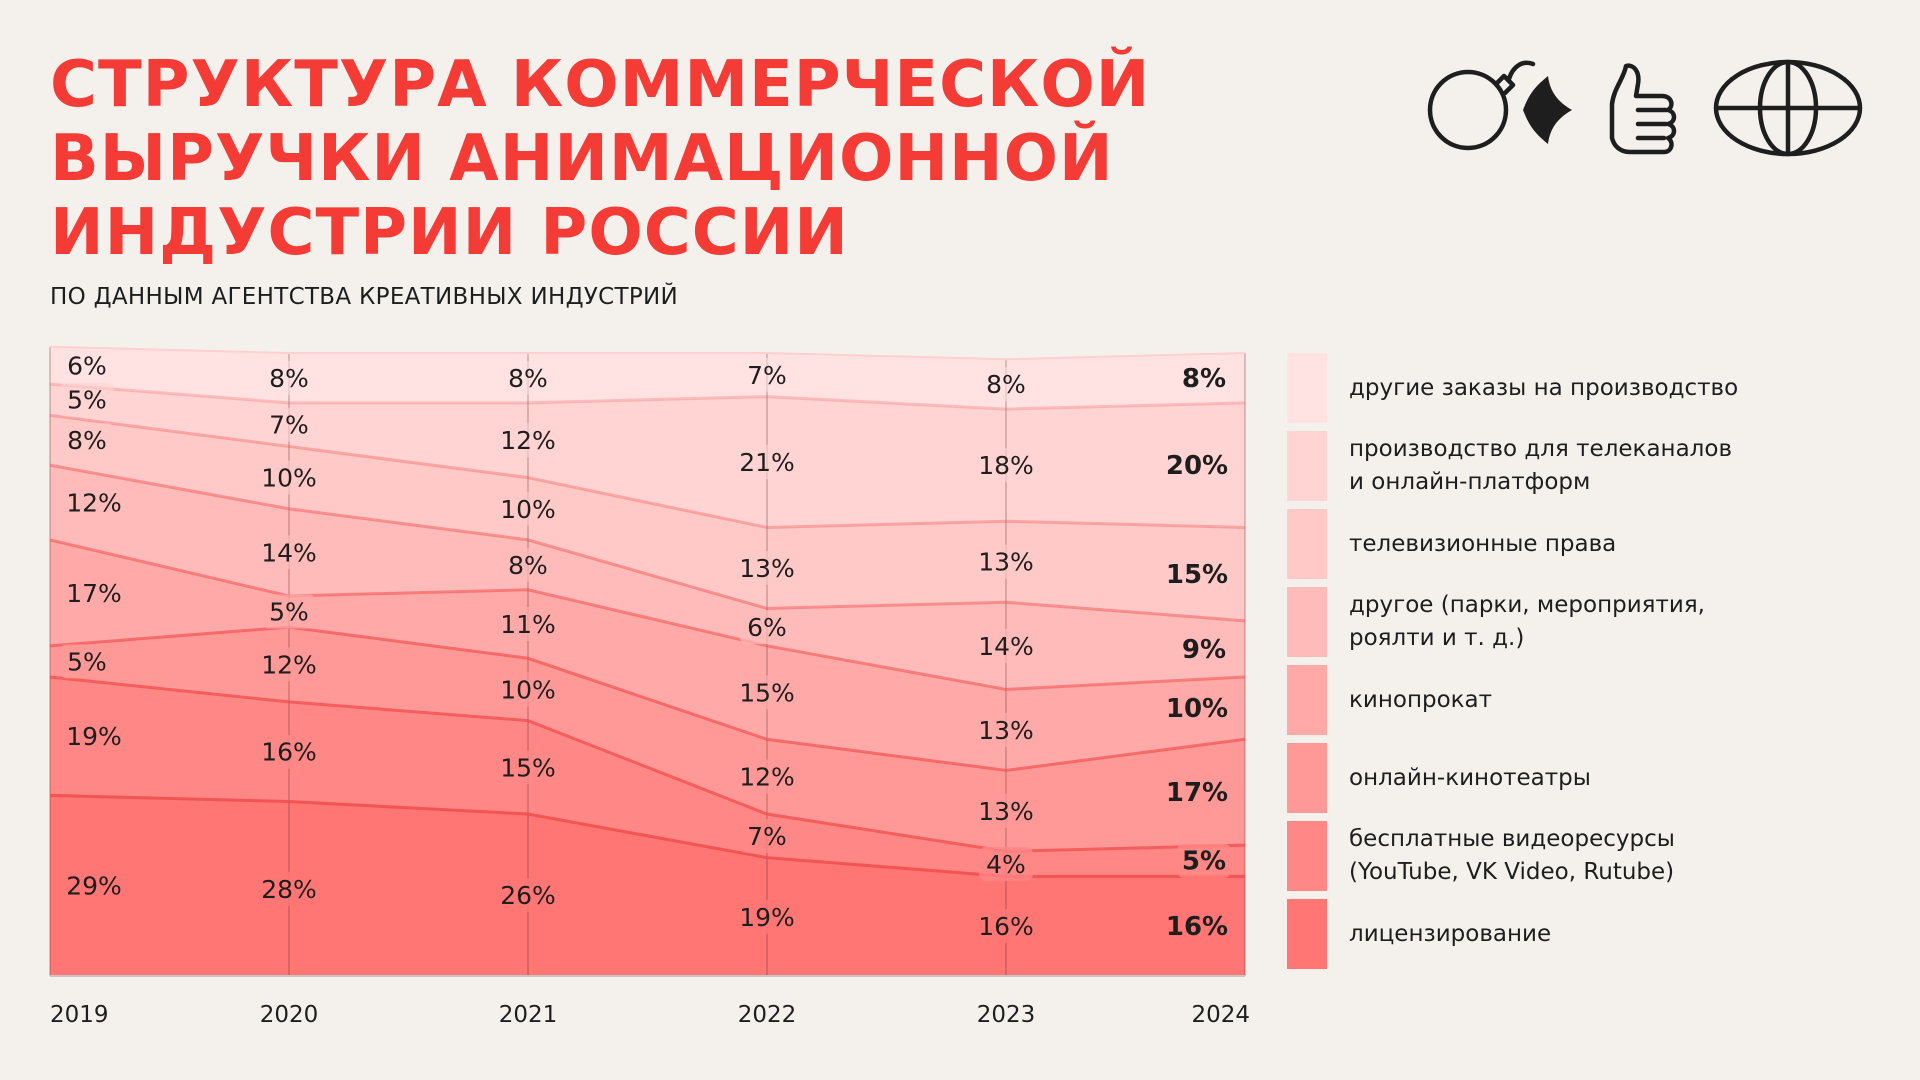 The height and width of the screenshot is (1080, 1920). Describe the element at coordinates (1547, 110) in the screenshot. I see `sparkle-icon` at that location.